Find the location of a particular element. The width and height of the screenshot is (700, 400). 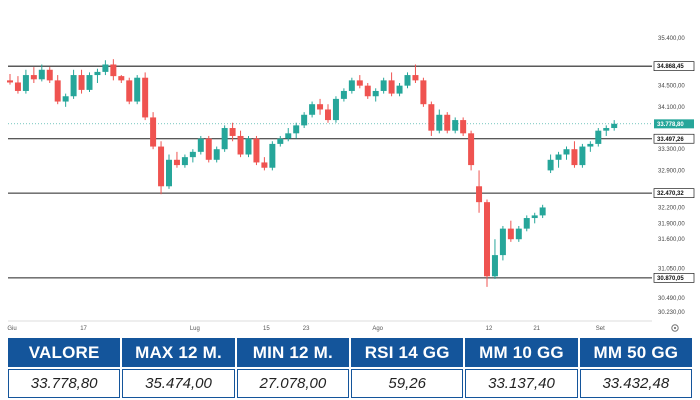

price-axis-label: 31.600,00 is located at coordinates (671, 240).